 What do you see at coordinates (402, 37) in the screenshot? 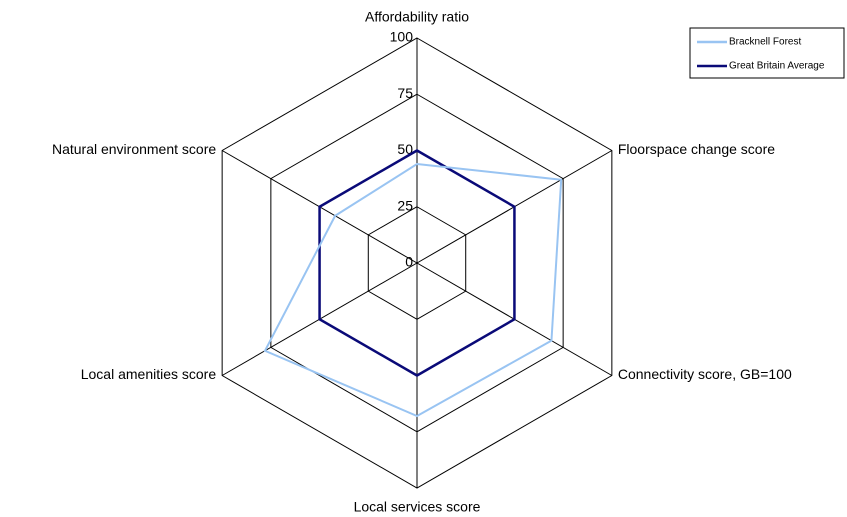
I see `tick-label: 100` at bounding box center [402, 37].